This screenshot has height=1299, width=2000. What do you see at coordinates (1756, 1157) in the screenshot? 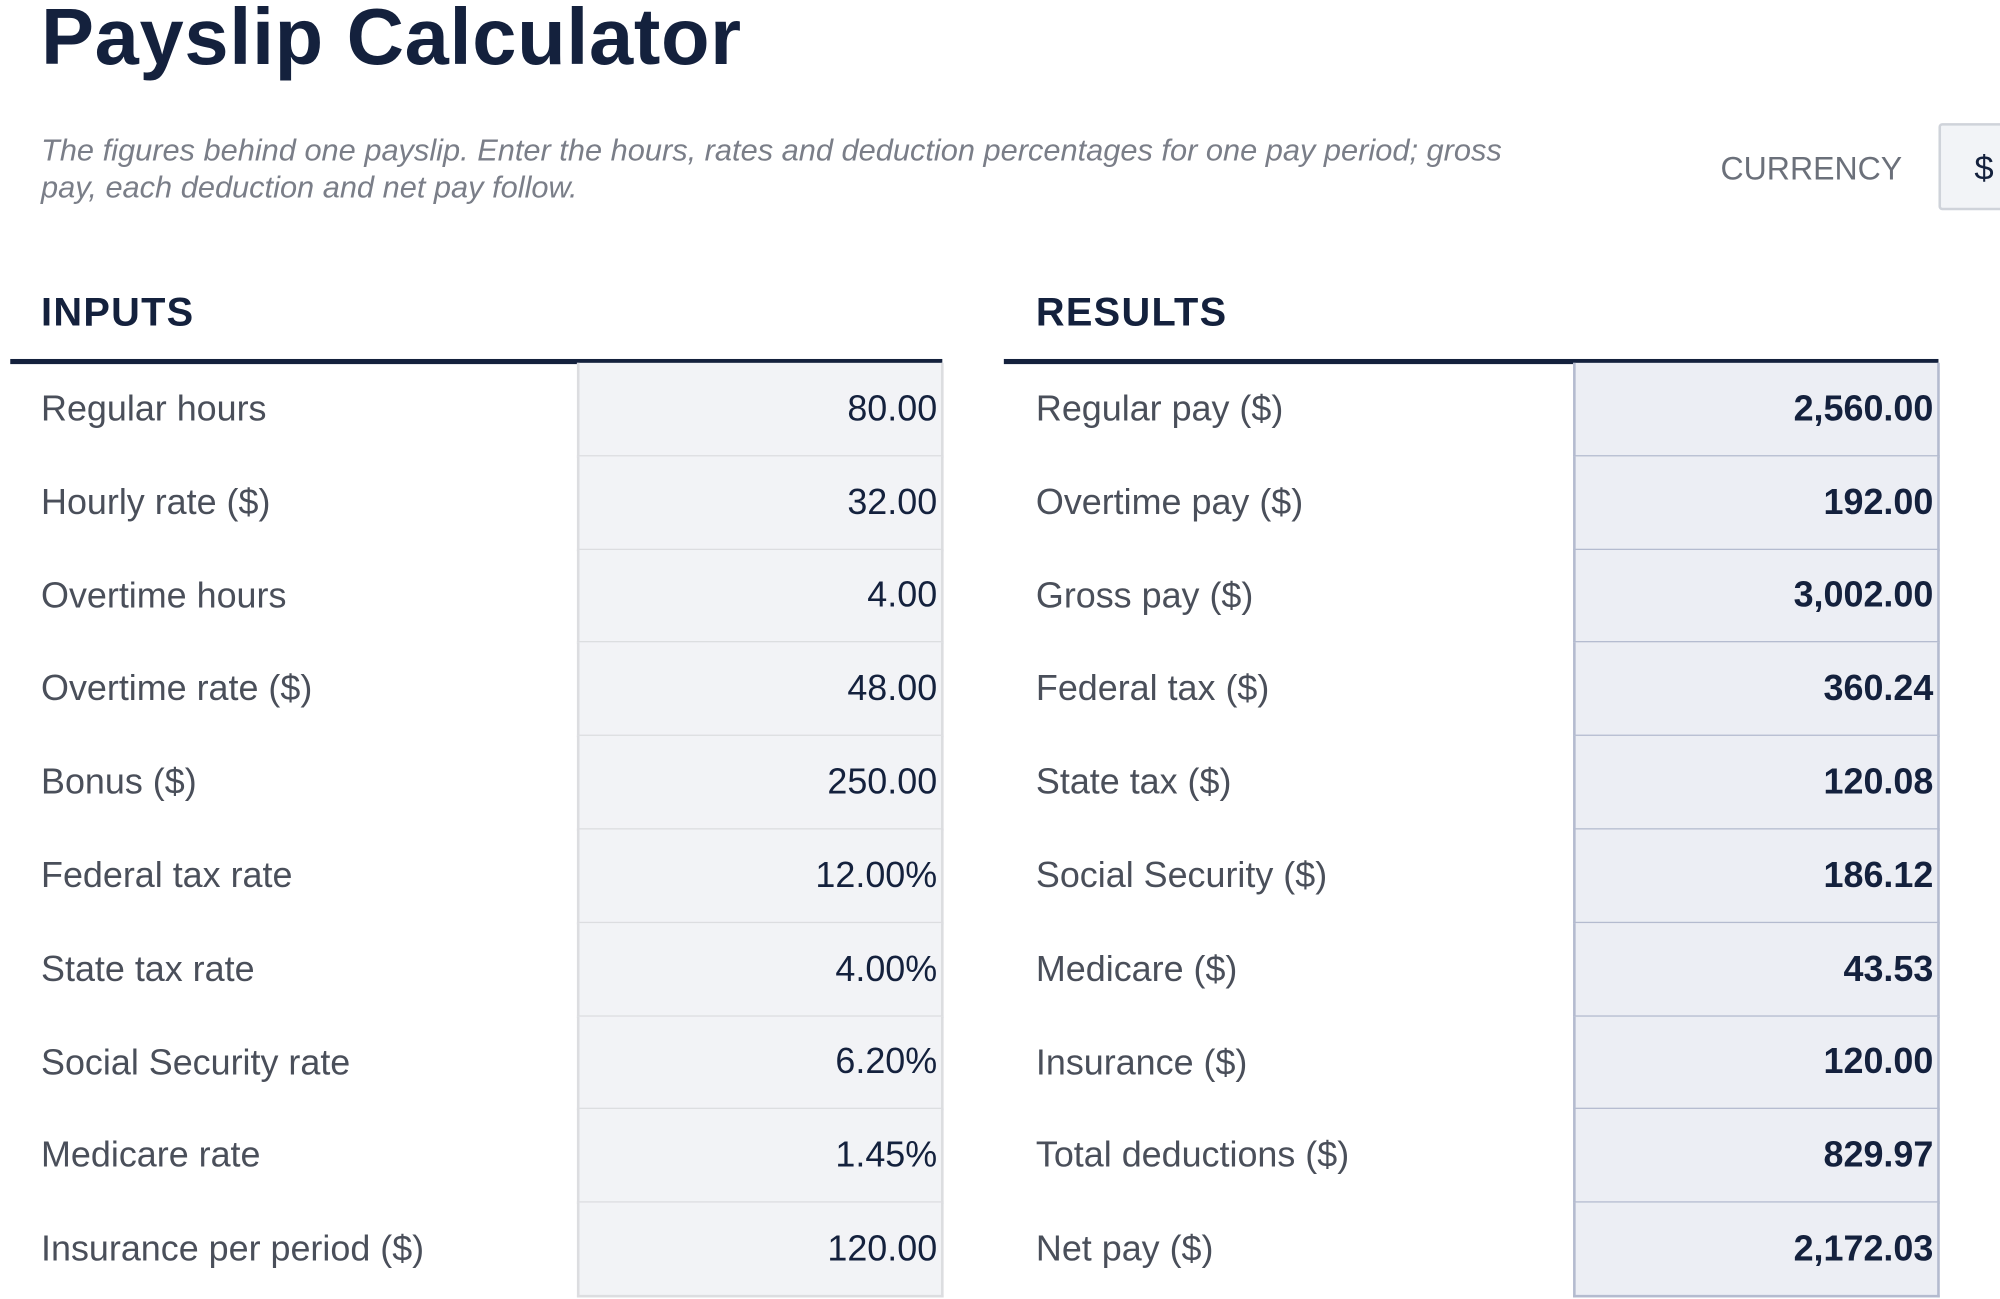
I see `result-value: 829.97` at bounding box center [1756, 1157].